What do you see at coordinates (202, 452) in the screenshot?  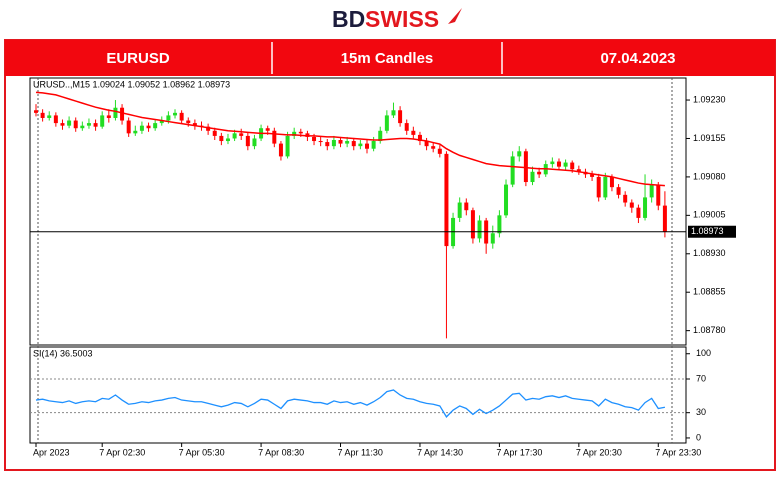 I see `x-tick-label: 7 Apr 05:30` at bounding box center [202, 452].